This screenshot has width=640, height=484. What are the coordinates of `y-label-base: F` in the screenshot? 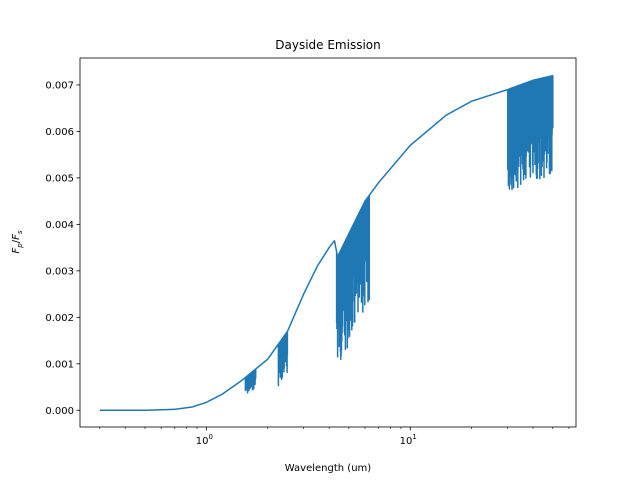 It's located at (16, 251).